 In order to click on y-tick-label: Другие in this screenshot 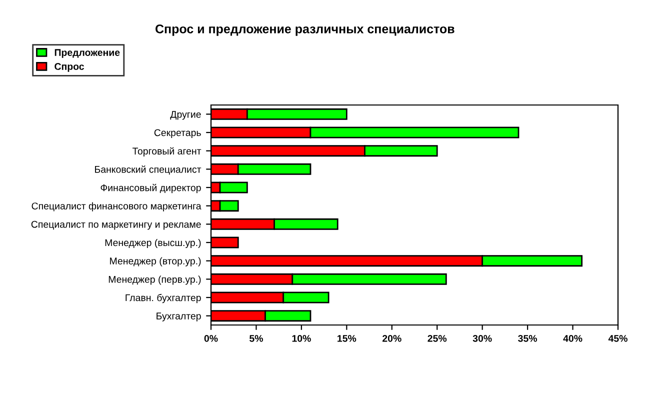, I will do `click(185, 115)`.